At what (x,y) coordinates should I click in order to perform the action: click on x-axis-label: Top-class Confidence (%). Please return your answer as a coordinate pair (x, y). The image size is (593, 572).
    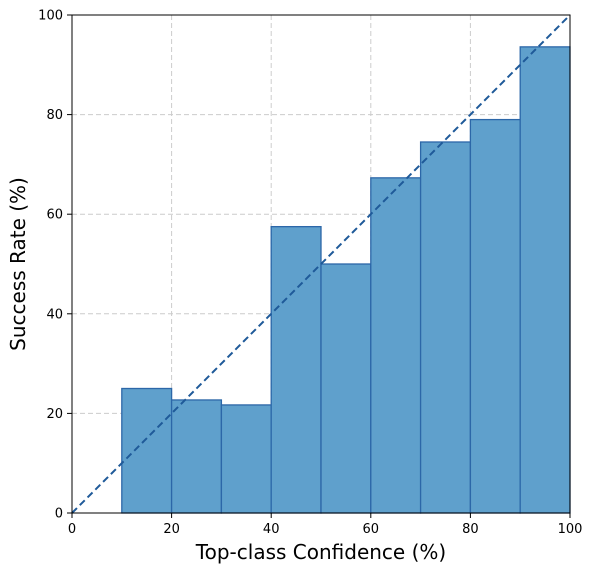
    Looking at the image, I should click on (320, 552).